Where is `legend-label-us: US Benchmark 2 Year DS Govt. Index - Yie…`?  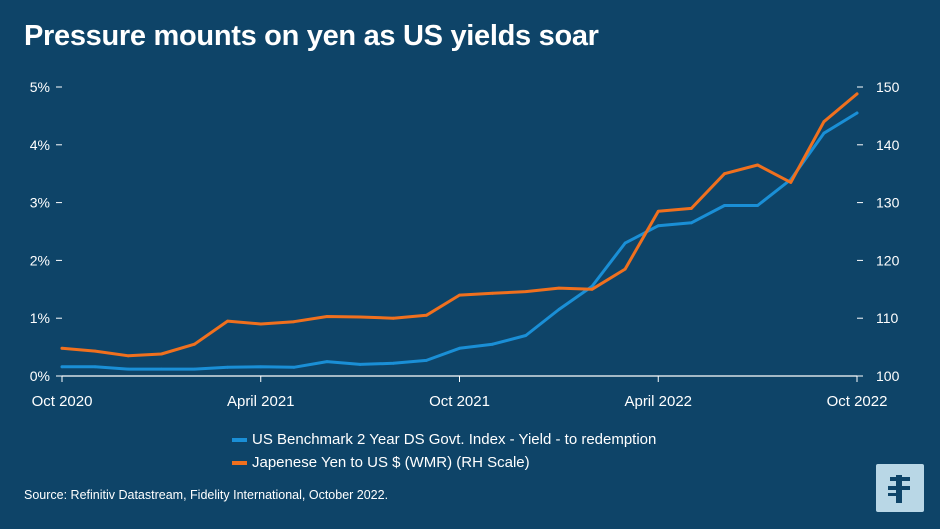
legend-label-us: US Benchmark 2 Year DS Govt. Index - Yie… is located at coordinates (454, 439).